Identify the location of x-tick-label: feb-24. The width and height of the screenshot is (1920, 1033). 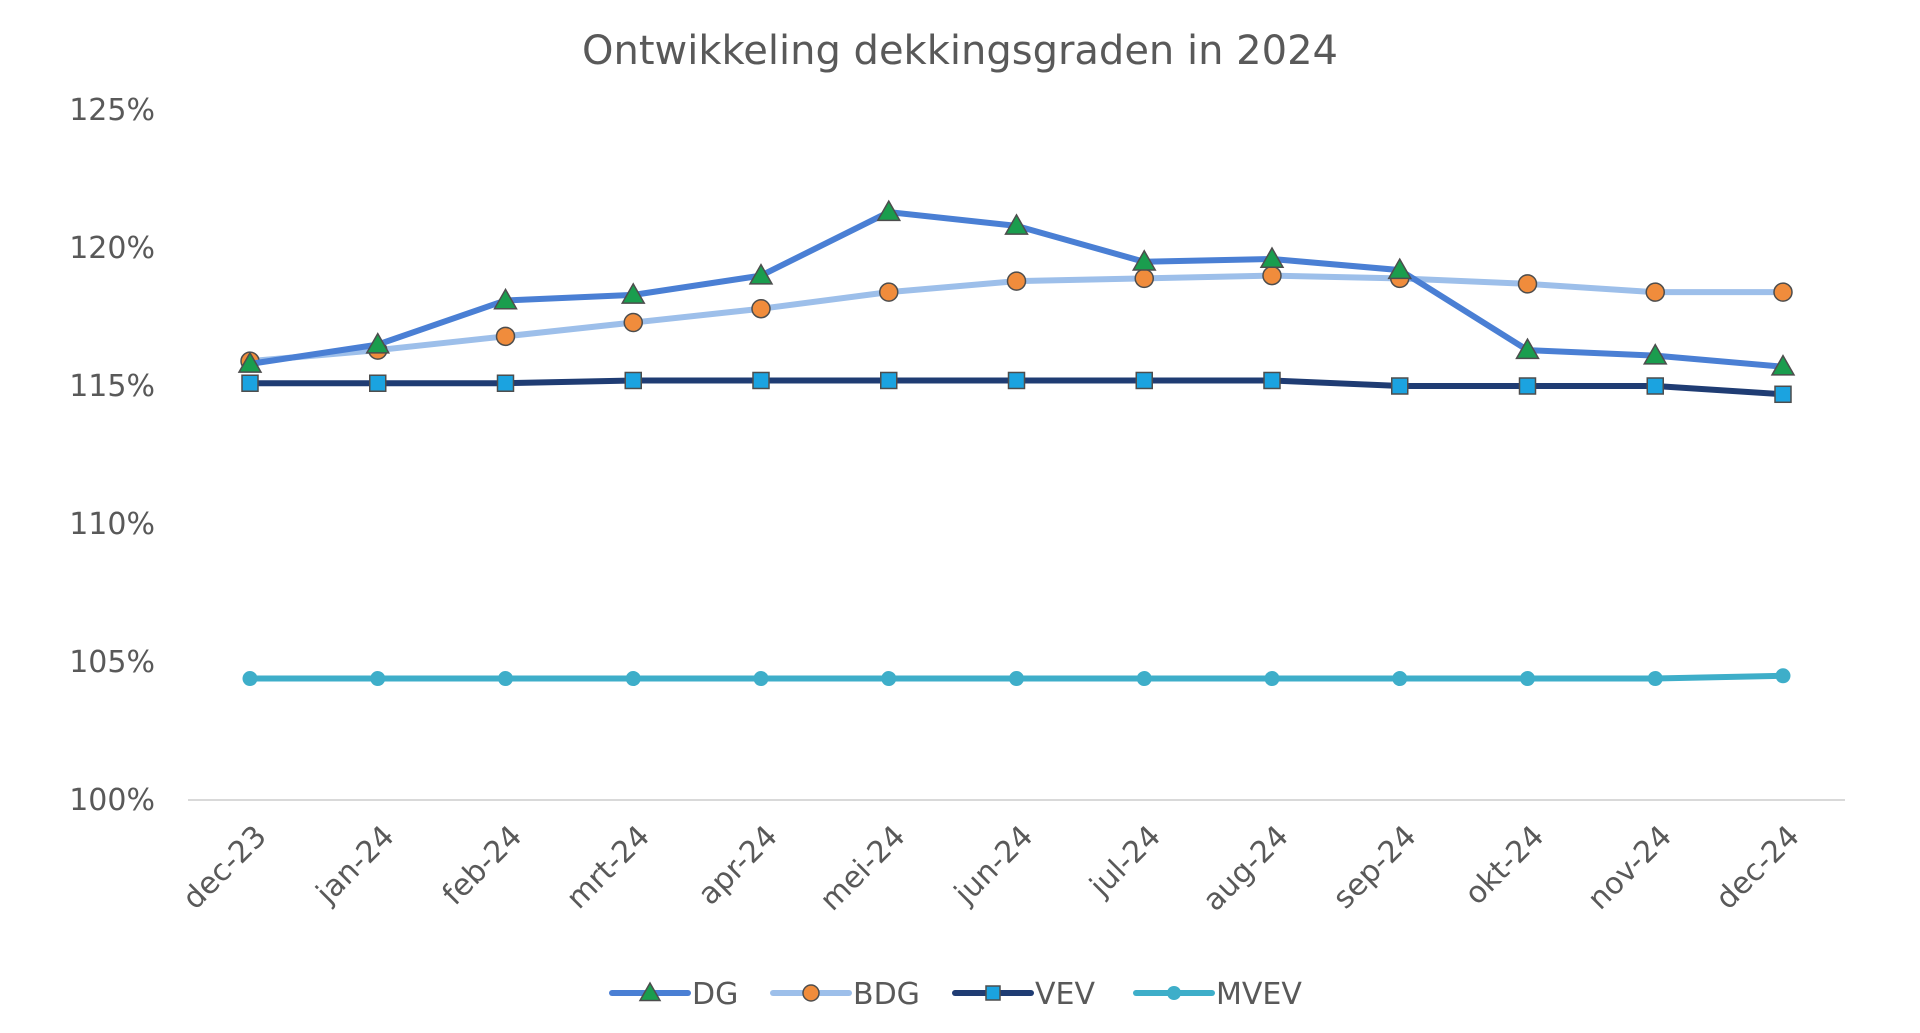
(482, 865).